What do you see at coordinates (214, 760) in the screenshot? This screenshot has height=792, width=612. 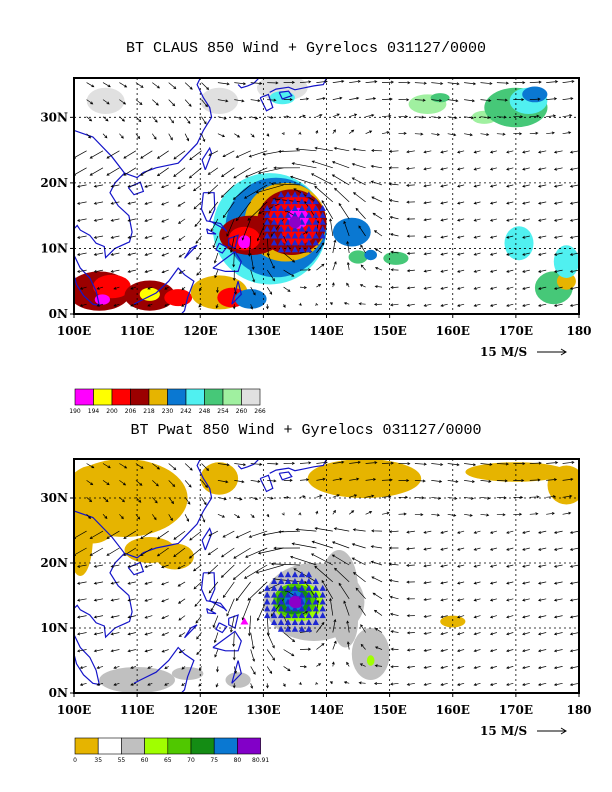 I see `colorbar-label: 75` at bounding box center [214, 760].